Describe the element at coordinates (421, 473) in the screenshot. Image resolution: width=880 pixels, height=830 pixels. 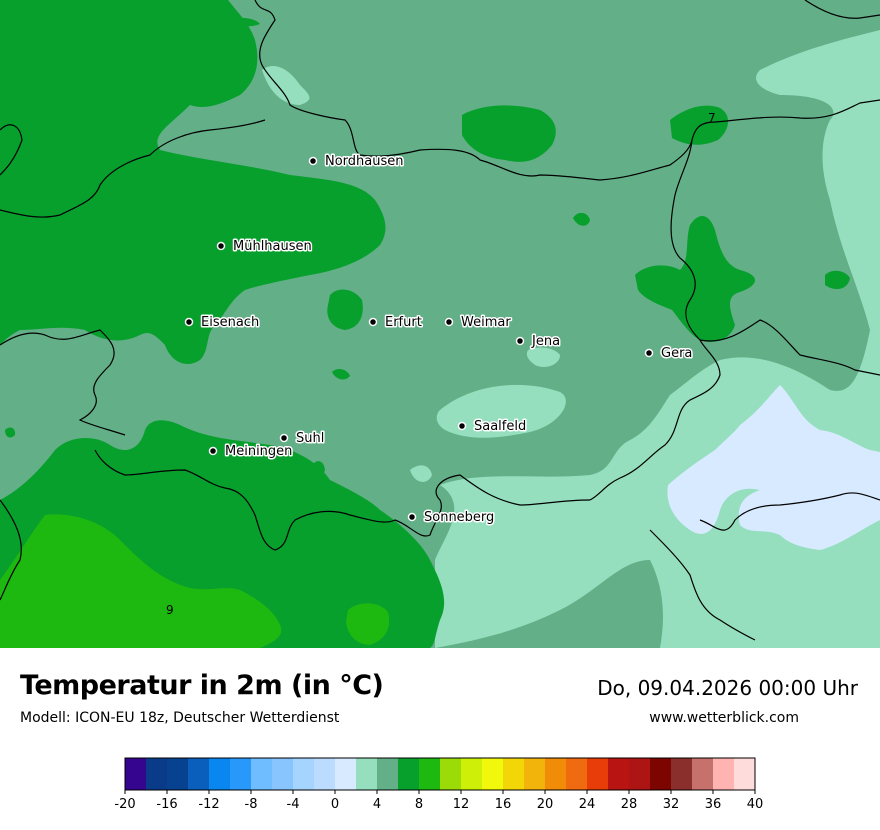
I see `map-band-2-4-center` at that location.